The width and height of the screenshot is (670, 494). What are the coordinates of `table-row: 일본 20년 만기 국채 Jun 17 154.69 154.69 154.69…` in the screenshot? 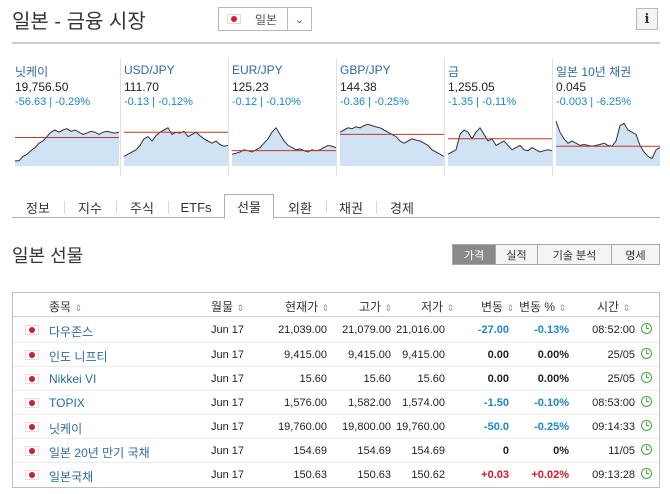 It's located at (336, 450).